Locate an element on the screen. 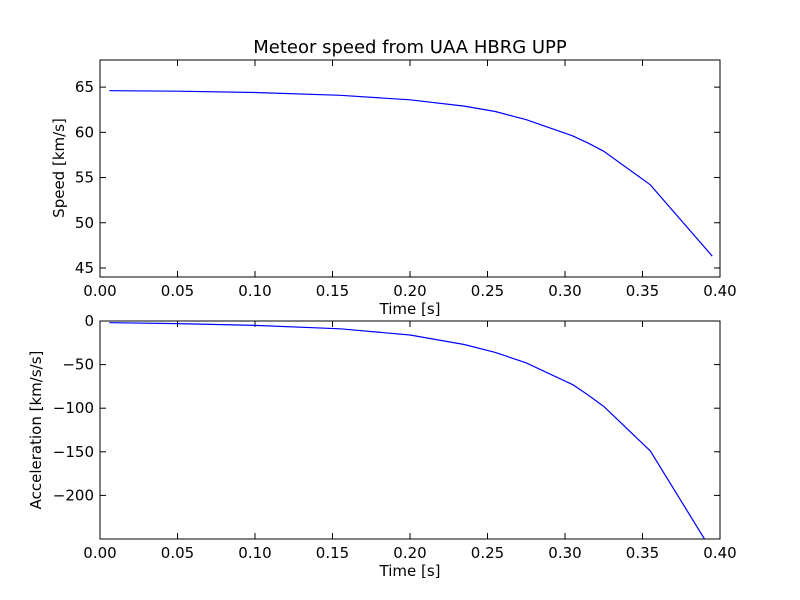  acceleration-x-tick-label: 0.35 is located at coordinates (642, 553).